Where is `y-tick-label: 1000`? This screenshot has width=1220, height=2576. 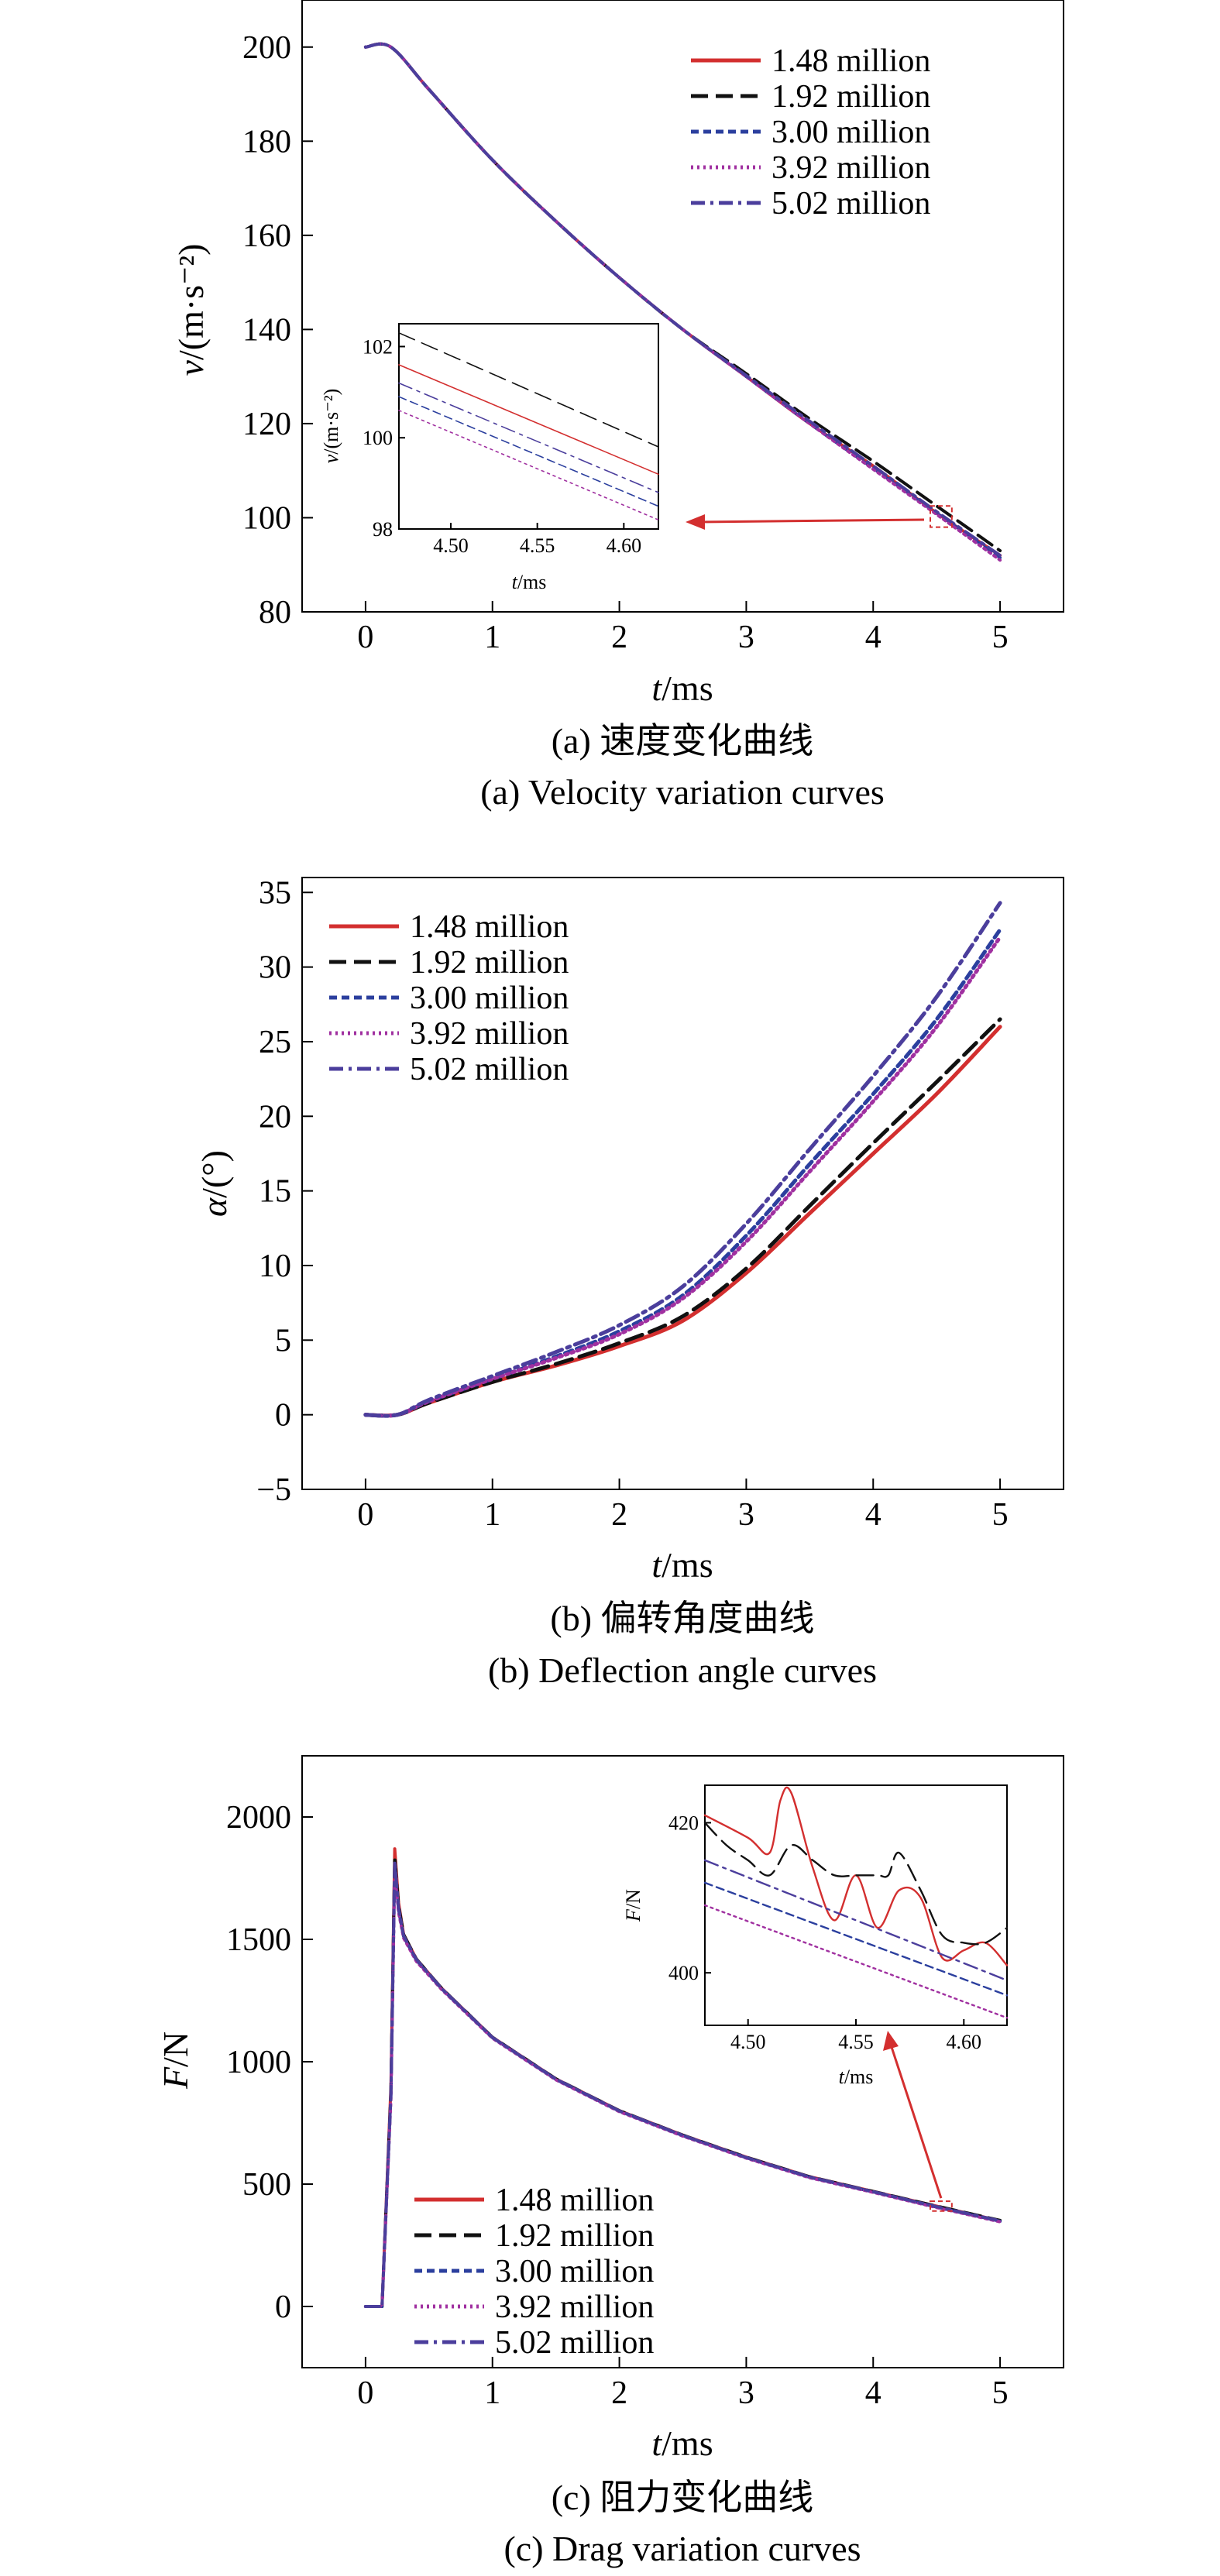 y-tick-label: 1000 is located at coordinates (258, 2062).